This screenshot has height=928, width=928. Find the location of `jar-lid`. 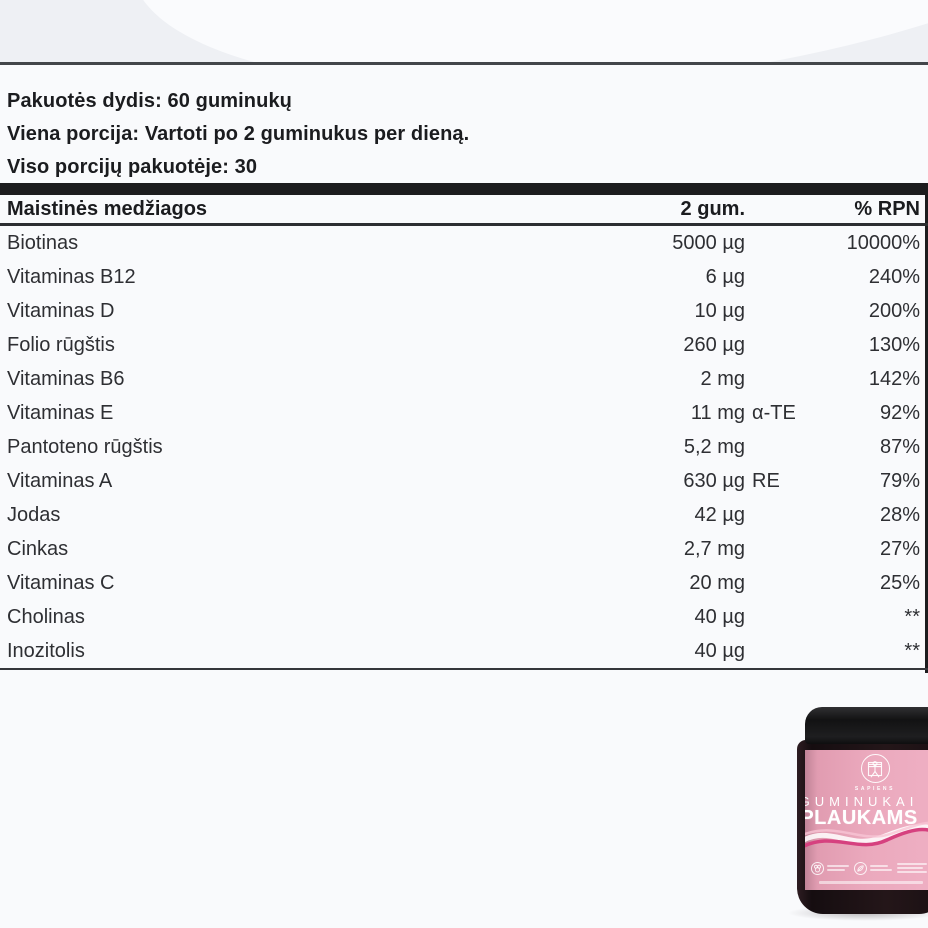

jar-lid is located at coordinates (866, 725).